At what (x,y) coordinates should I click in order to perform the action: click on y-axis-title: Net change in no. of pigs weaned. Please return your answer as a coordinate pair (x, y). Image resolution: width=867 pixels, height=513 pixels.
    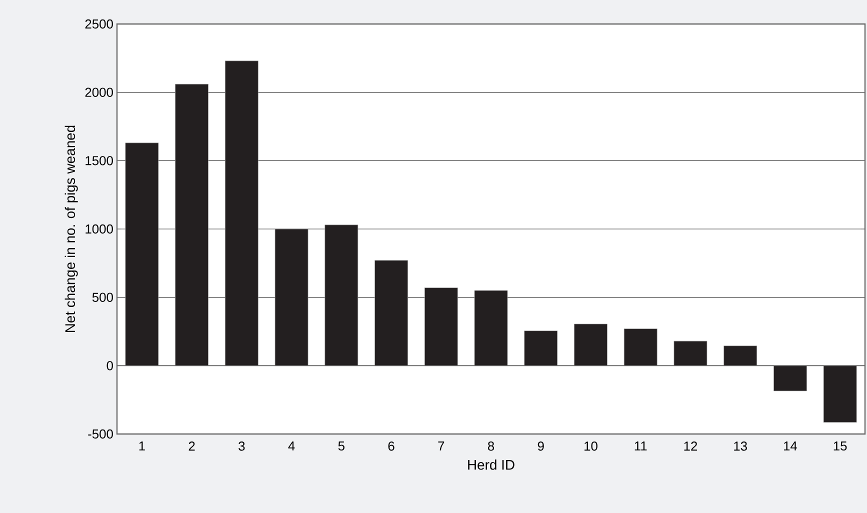
    Looking at the image, I should click on (71, 229).